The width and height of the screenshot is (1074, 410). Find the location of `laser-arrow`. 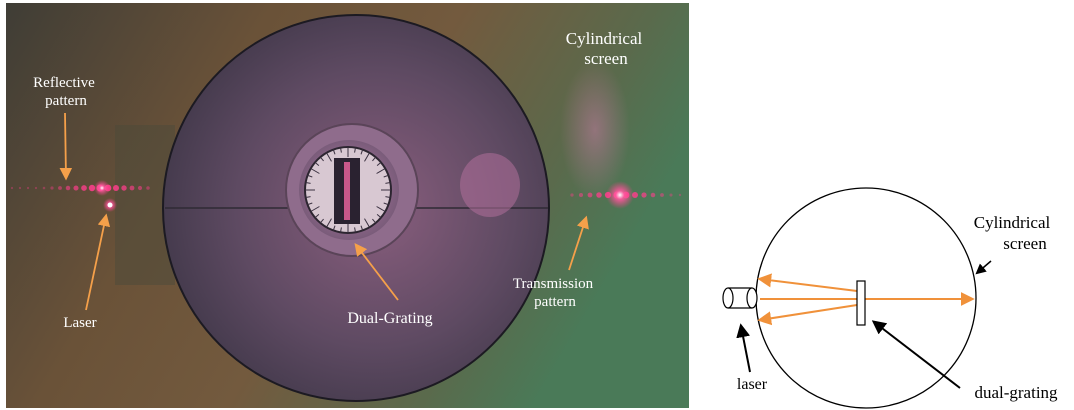

laser-arrow is located at coordinates (98, 262).